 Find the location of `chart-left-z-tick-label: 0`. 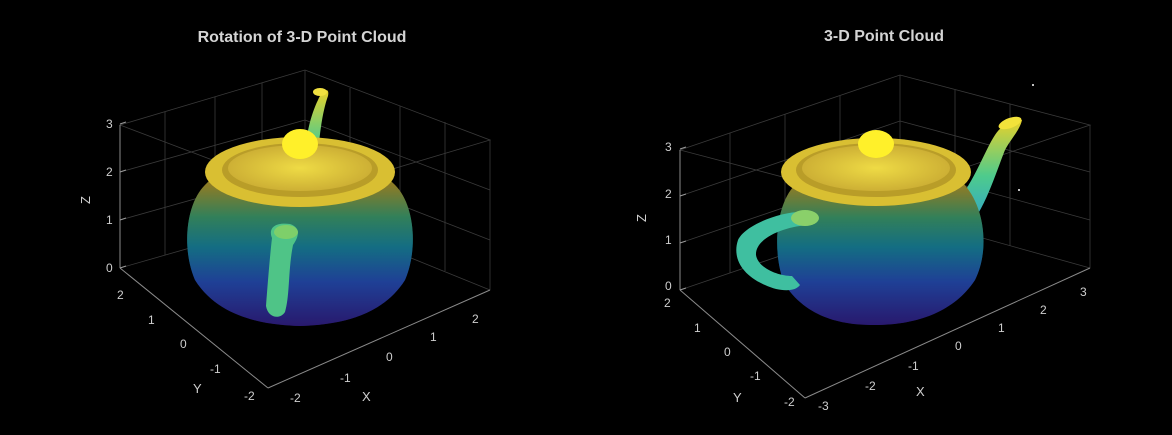

chart-left-z-tick-label: 0 is located at coordinates (109, 268).